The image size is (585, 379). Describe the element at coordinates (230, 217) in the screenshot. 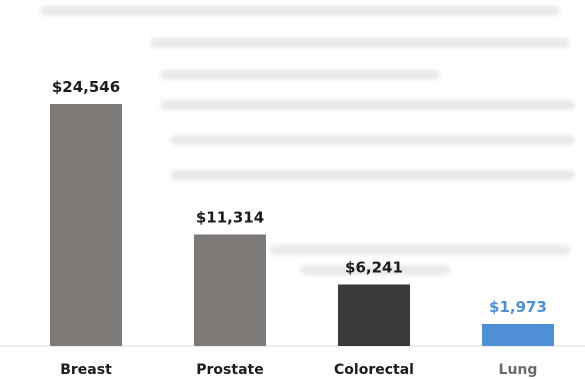

I see `value-label-prostate: $11,314` at that location.